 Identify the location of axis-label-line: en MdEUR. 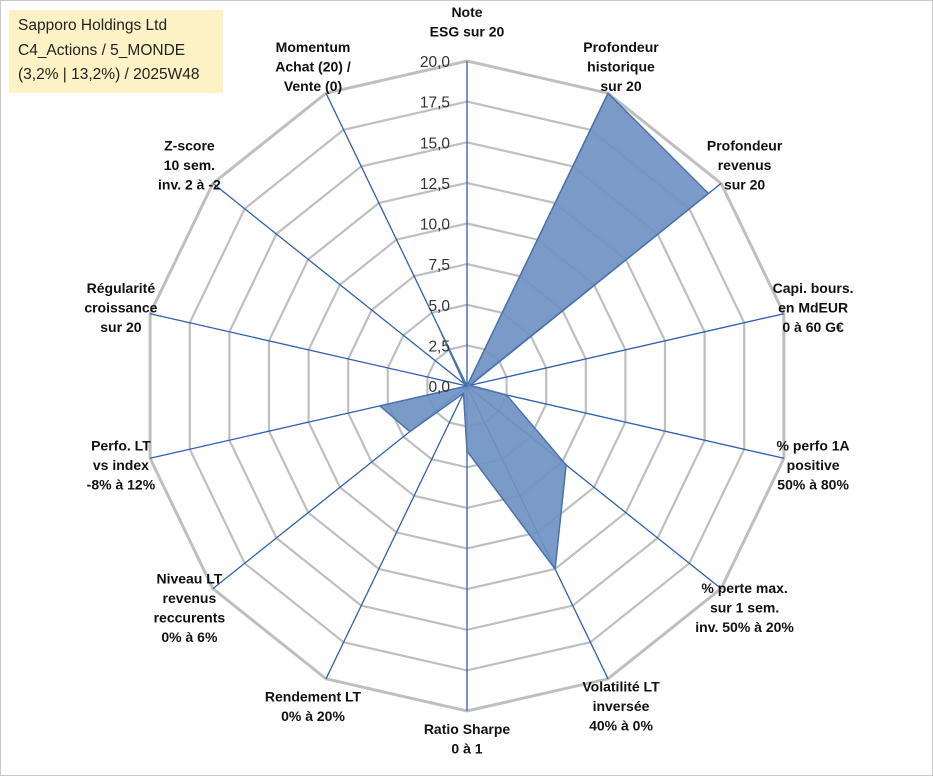
(813, 307).